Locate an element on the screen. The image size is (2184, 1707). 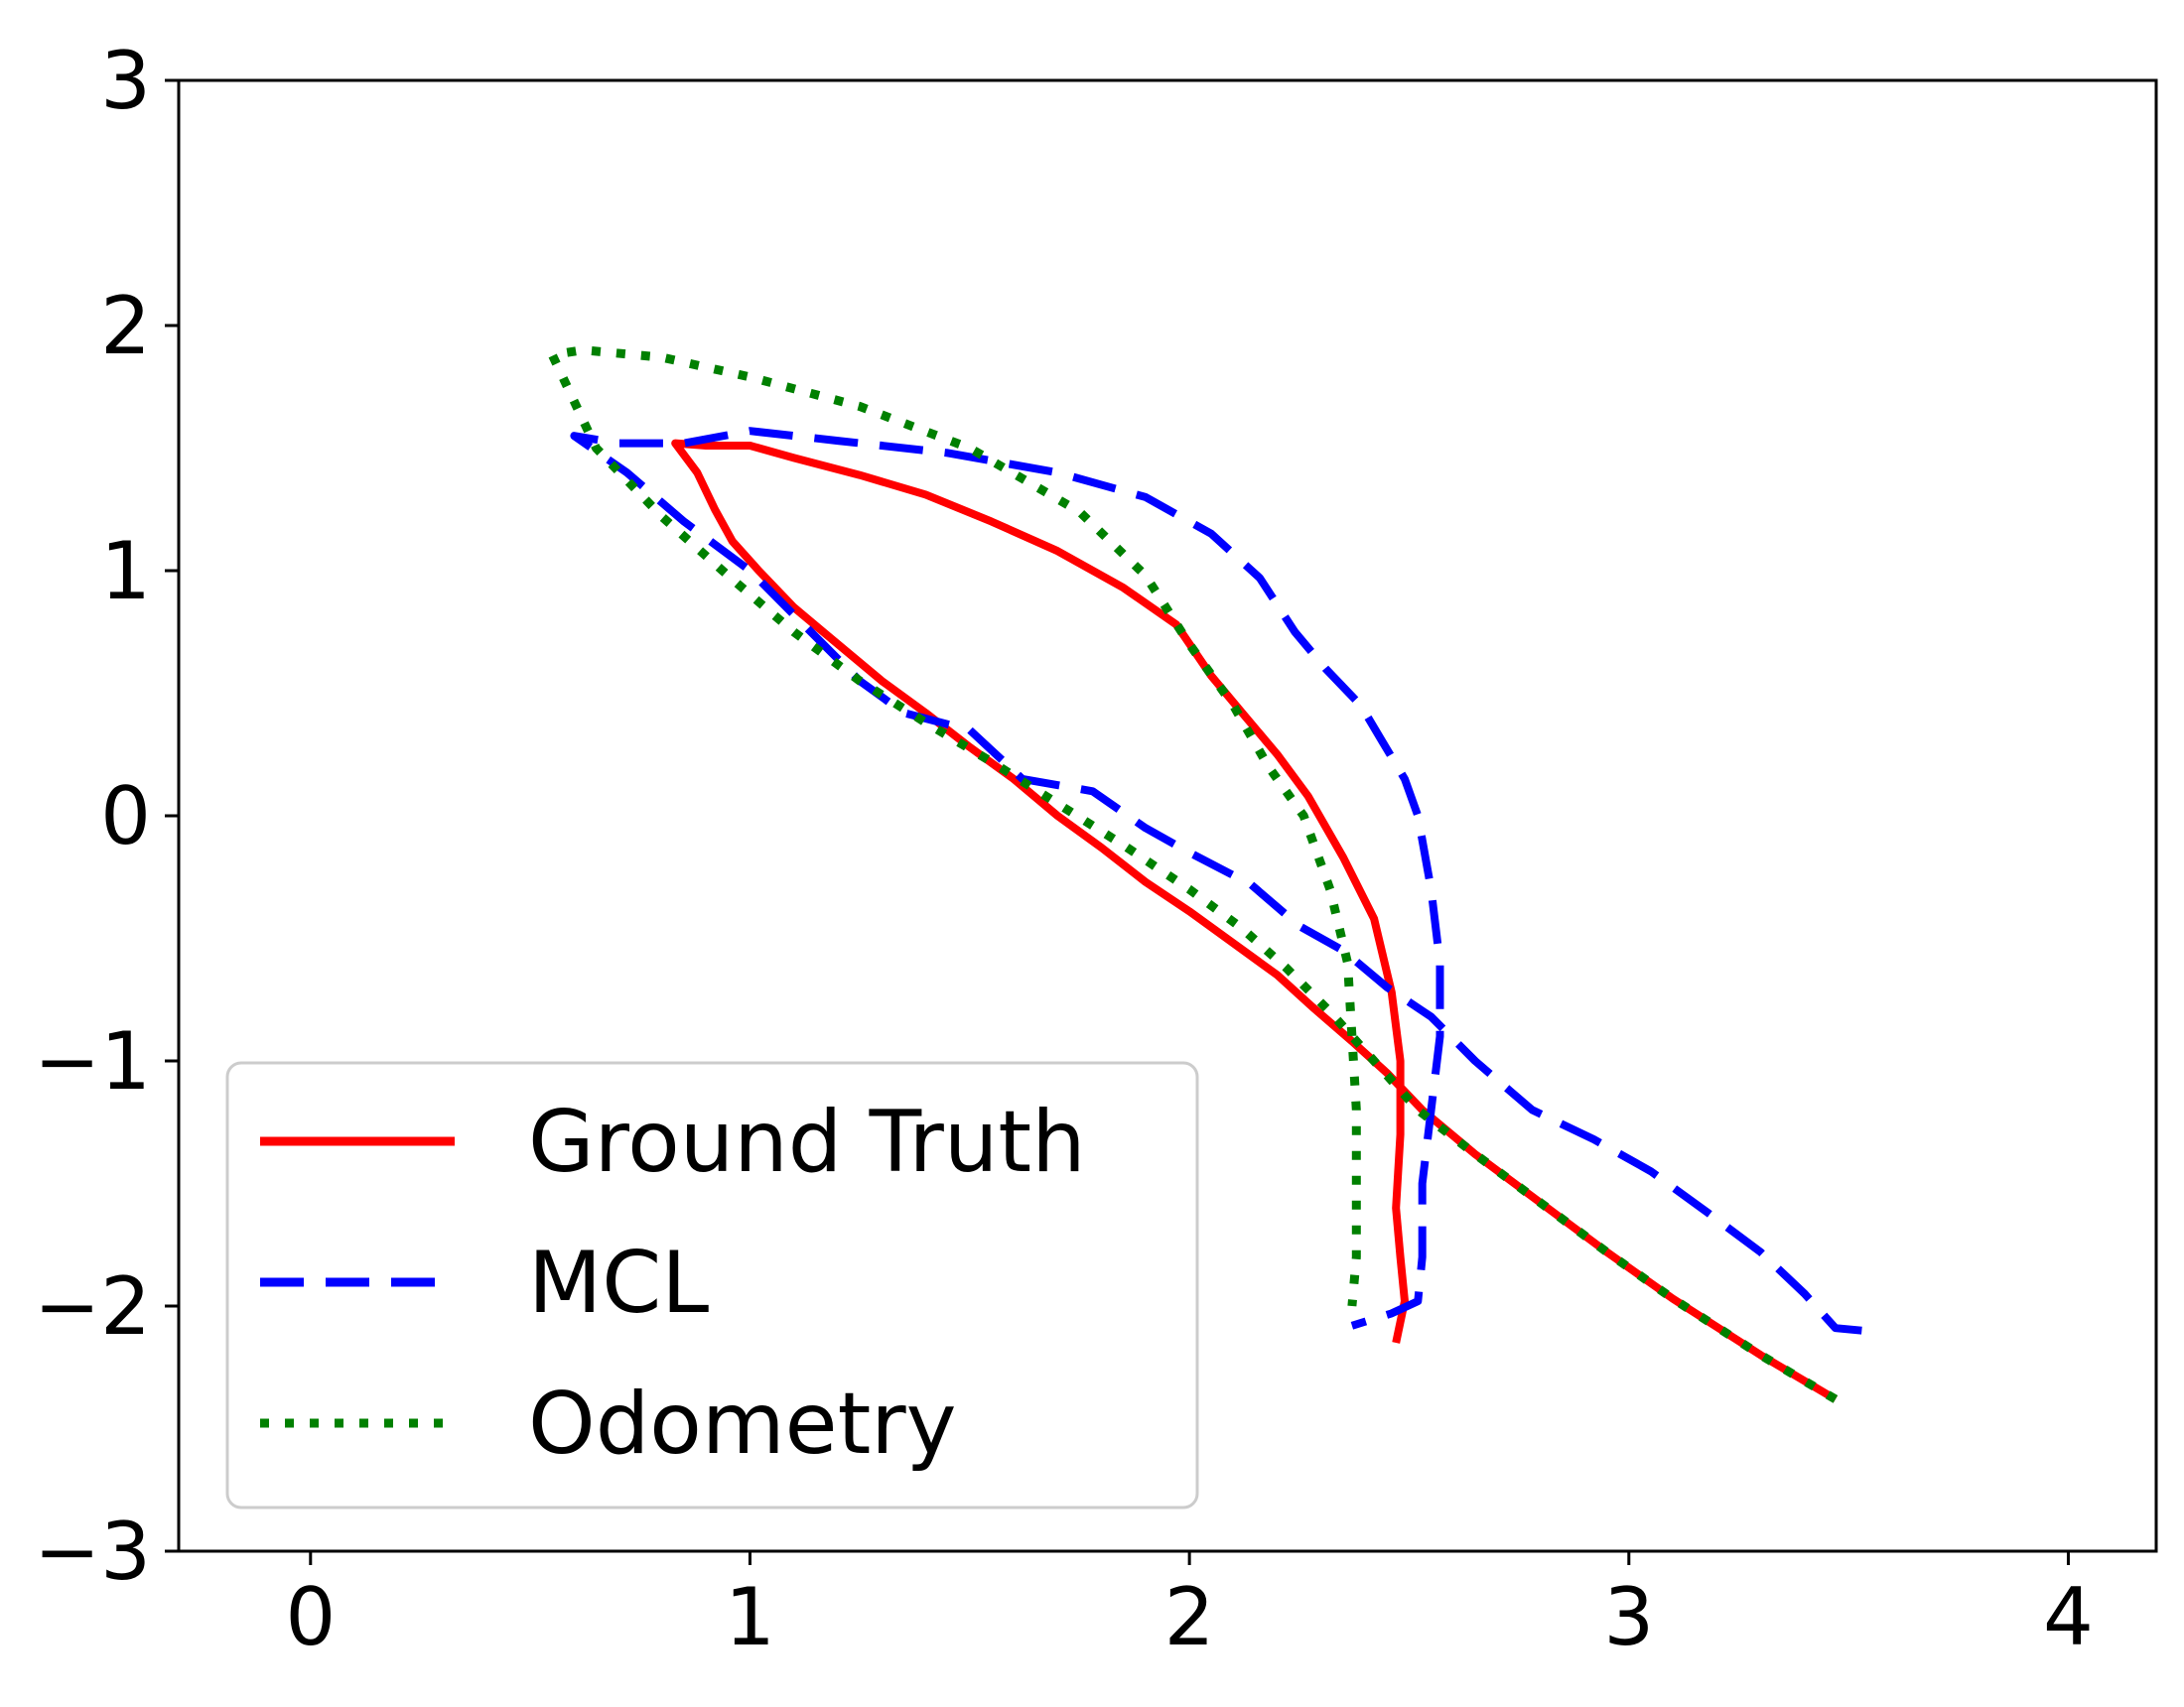
legend-box is located at coordinates (712, 1286).